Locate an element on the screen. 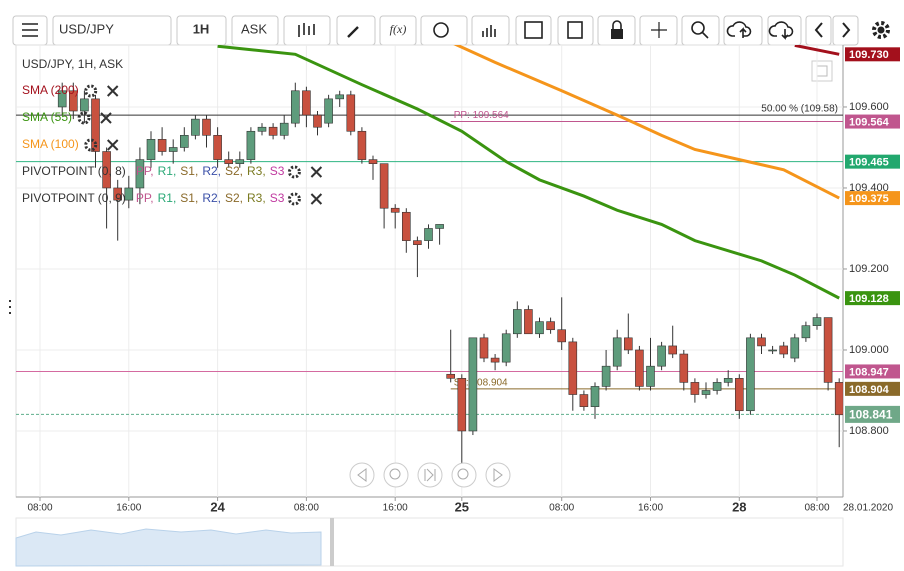 This screenshot has width=904, height=571. scroll-left-icon is located at coordinates (362, 475).